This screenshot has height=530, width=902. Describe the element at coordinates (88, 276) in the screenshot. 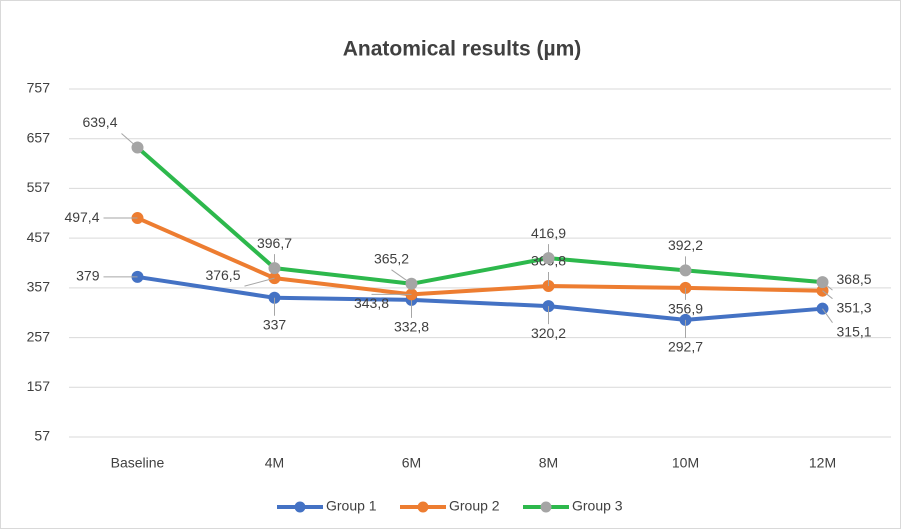

I see `data-label: 379` at that location.